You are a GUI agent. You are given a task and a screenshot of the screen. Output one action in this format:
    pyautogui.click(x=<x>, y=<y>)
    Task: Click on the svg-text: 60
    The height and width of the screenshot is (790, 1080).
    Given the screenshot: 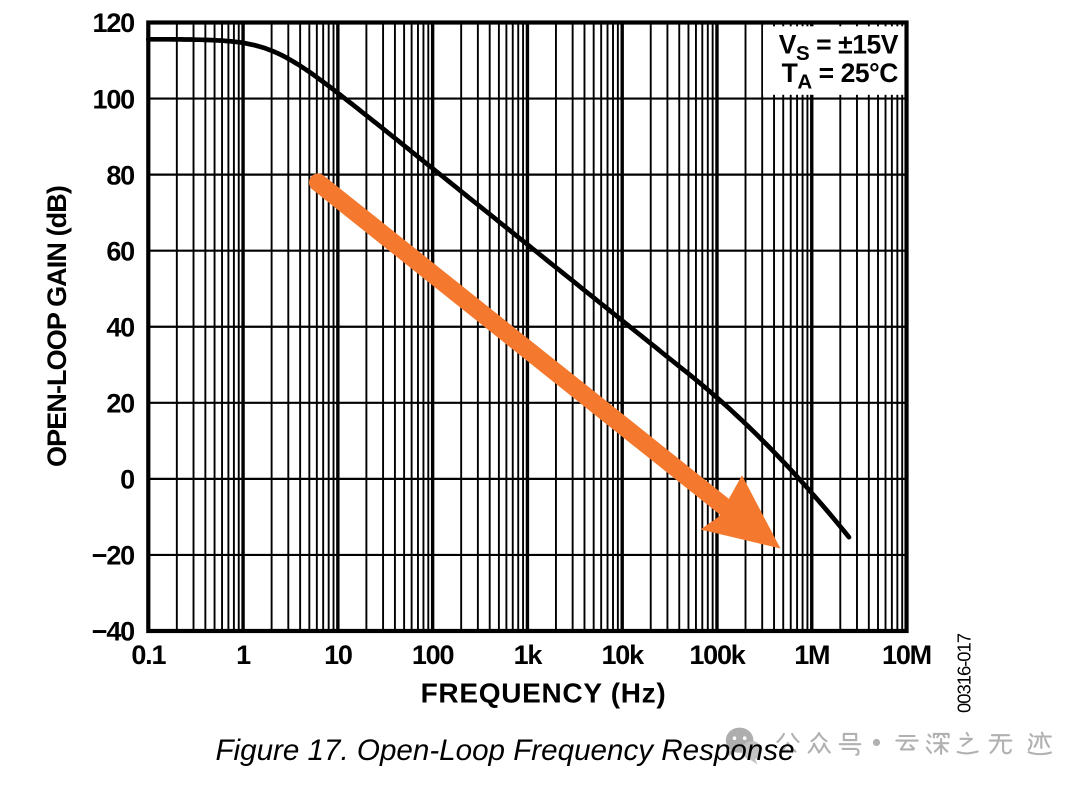 What is the action you would take?
    pyautogui.click(x=120, y=251)
    